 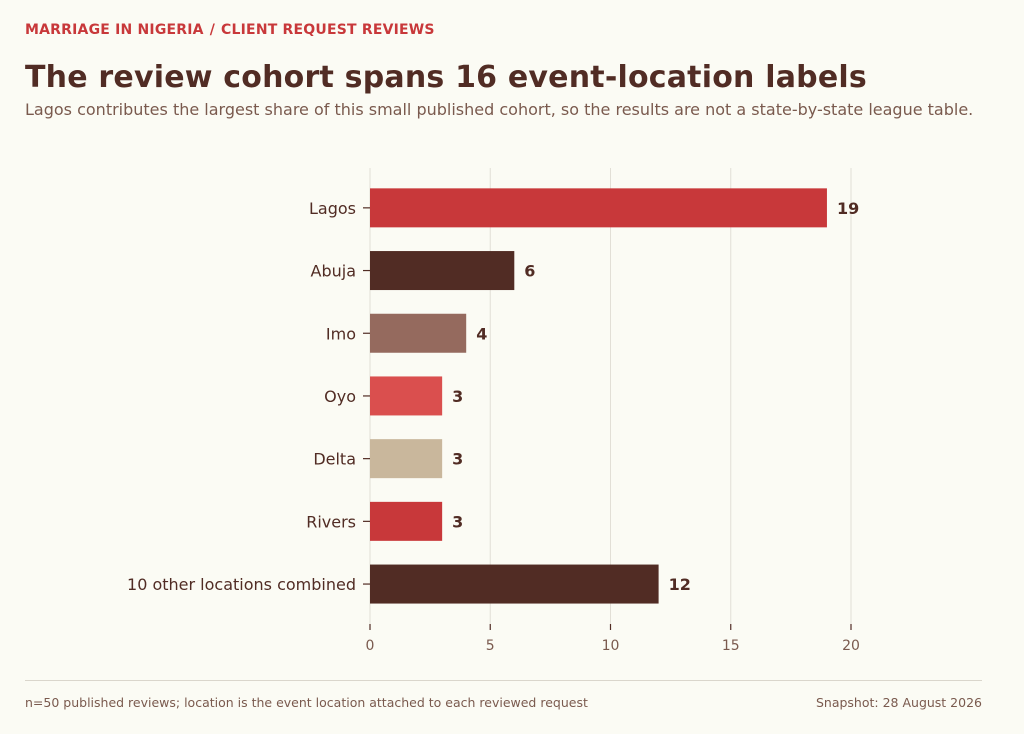 I want to click on x-tick-label: 20, so click(x=851, y=646).